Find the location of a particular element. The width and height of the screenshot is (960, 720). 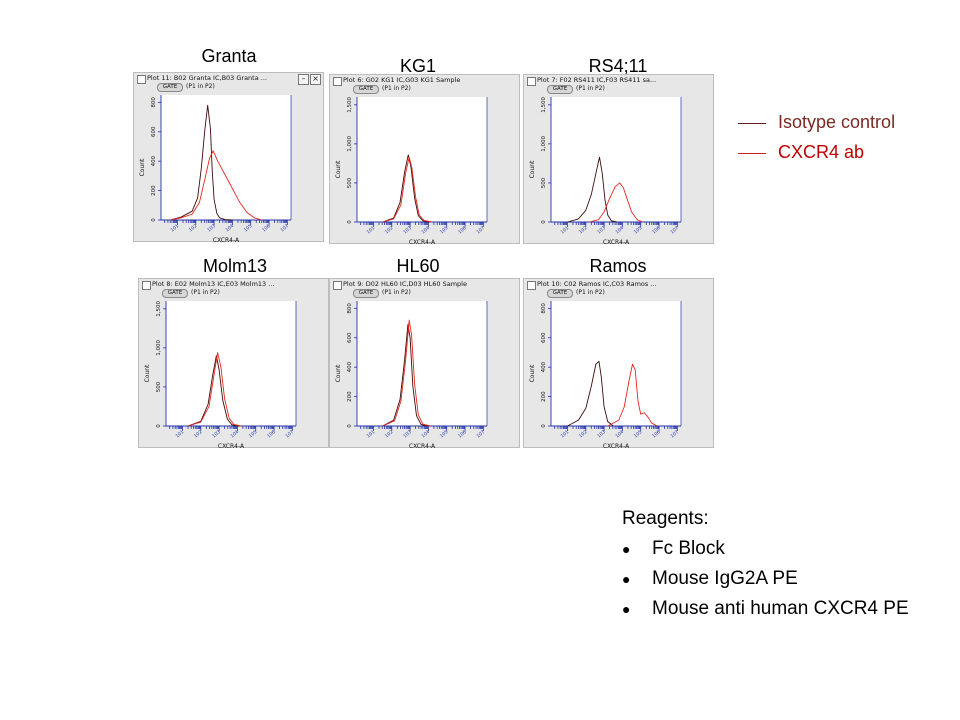

reagent-label: Mouse anti human CXCR4 PE is located at coordinates (780, 608).